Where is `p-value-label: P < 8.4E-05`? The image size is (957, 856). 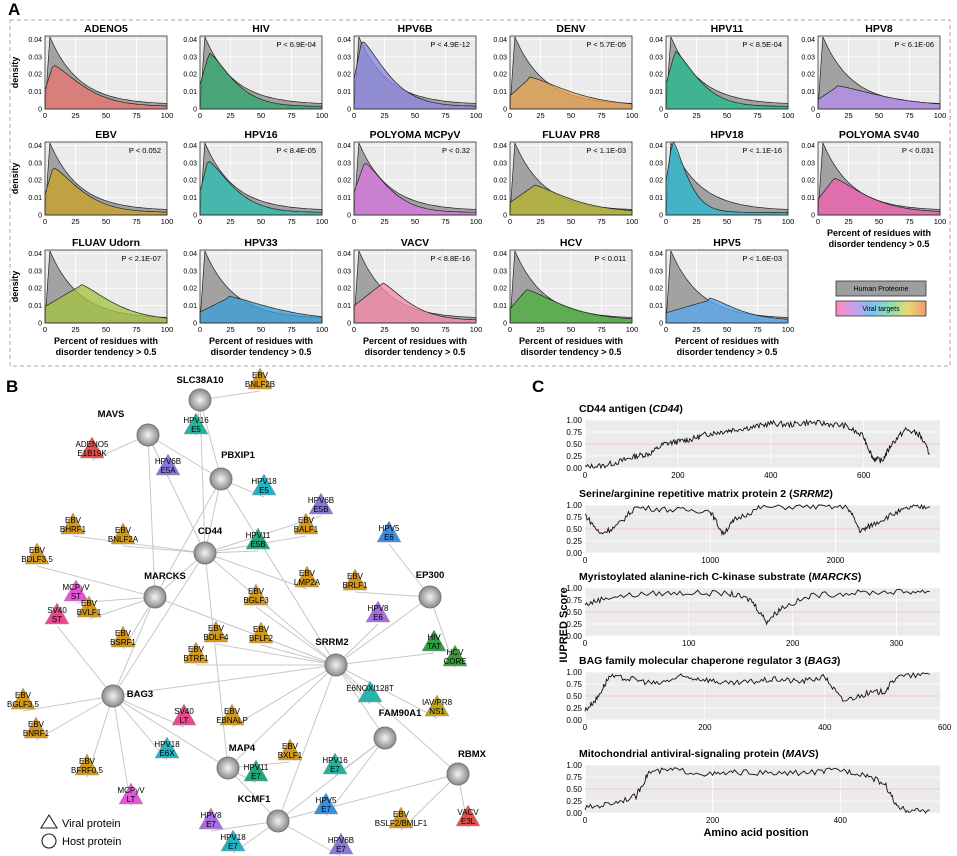
p-value-label: P < 8.4E-05 is located at coordinates (296, 150).